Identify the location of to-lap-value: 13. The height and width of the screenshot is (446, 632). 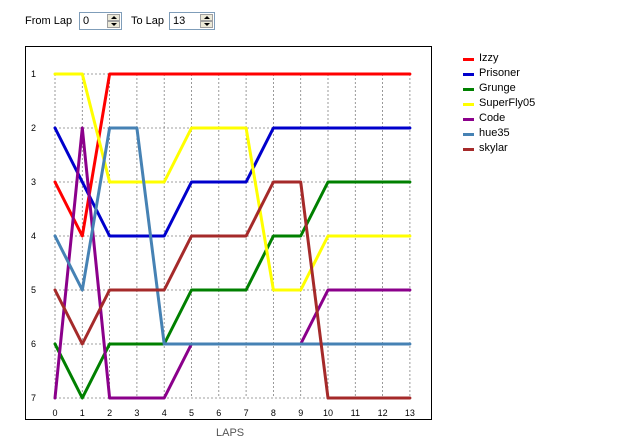
(179, 21).